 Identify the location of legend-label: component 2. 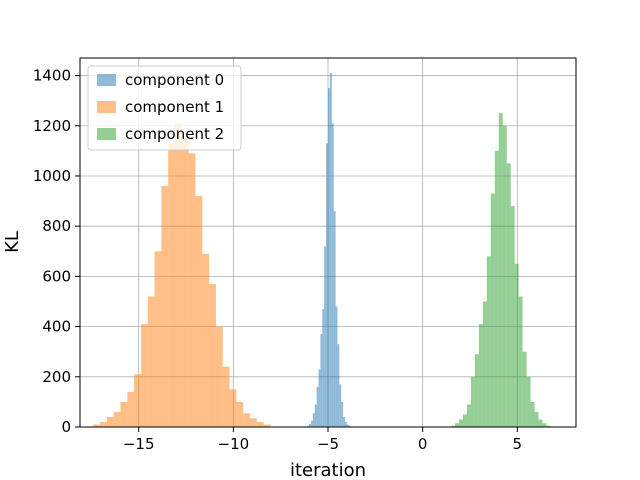
(174, 134).